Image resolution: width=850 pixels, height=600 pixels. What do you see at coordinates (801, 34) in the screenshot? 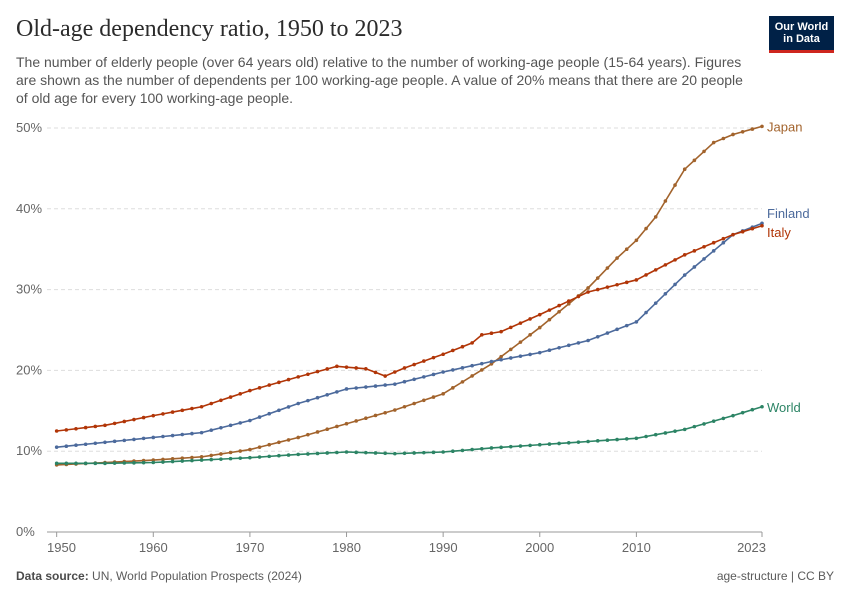
I see `owid-logo: Our World in Data` at bounding box center [801, 34].